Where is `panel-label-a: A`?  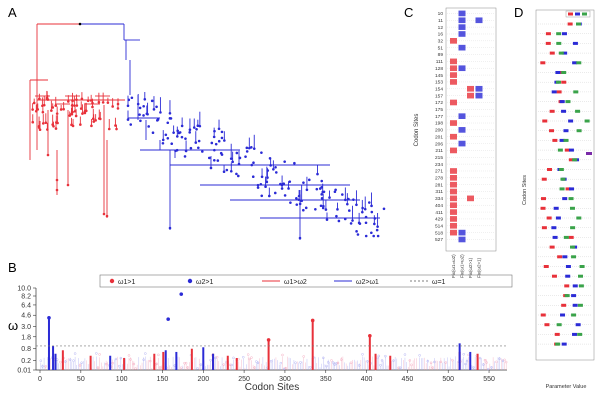
panel-label-a: A is located at coordinates (12, 12).